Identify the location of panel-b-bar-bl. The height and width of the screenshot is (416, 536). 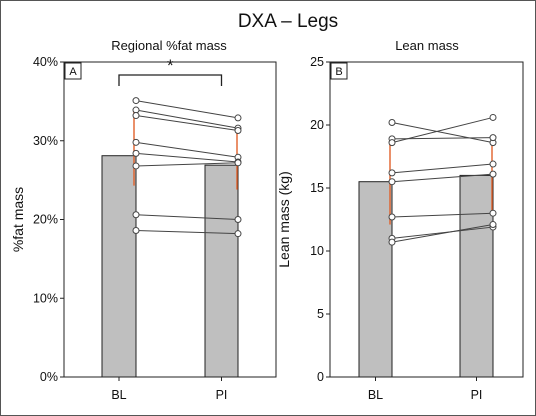
(375, 279).